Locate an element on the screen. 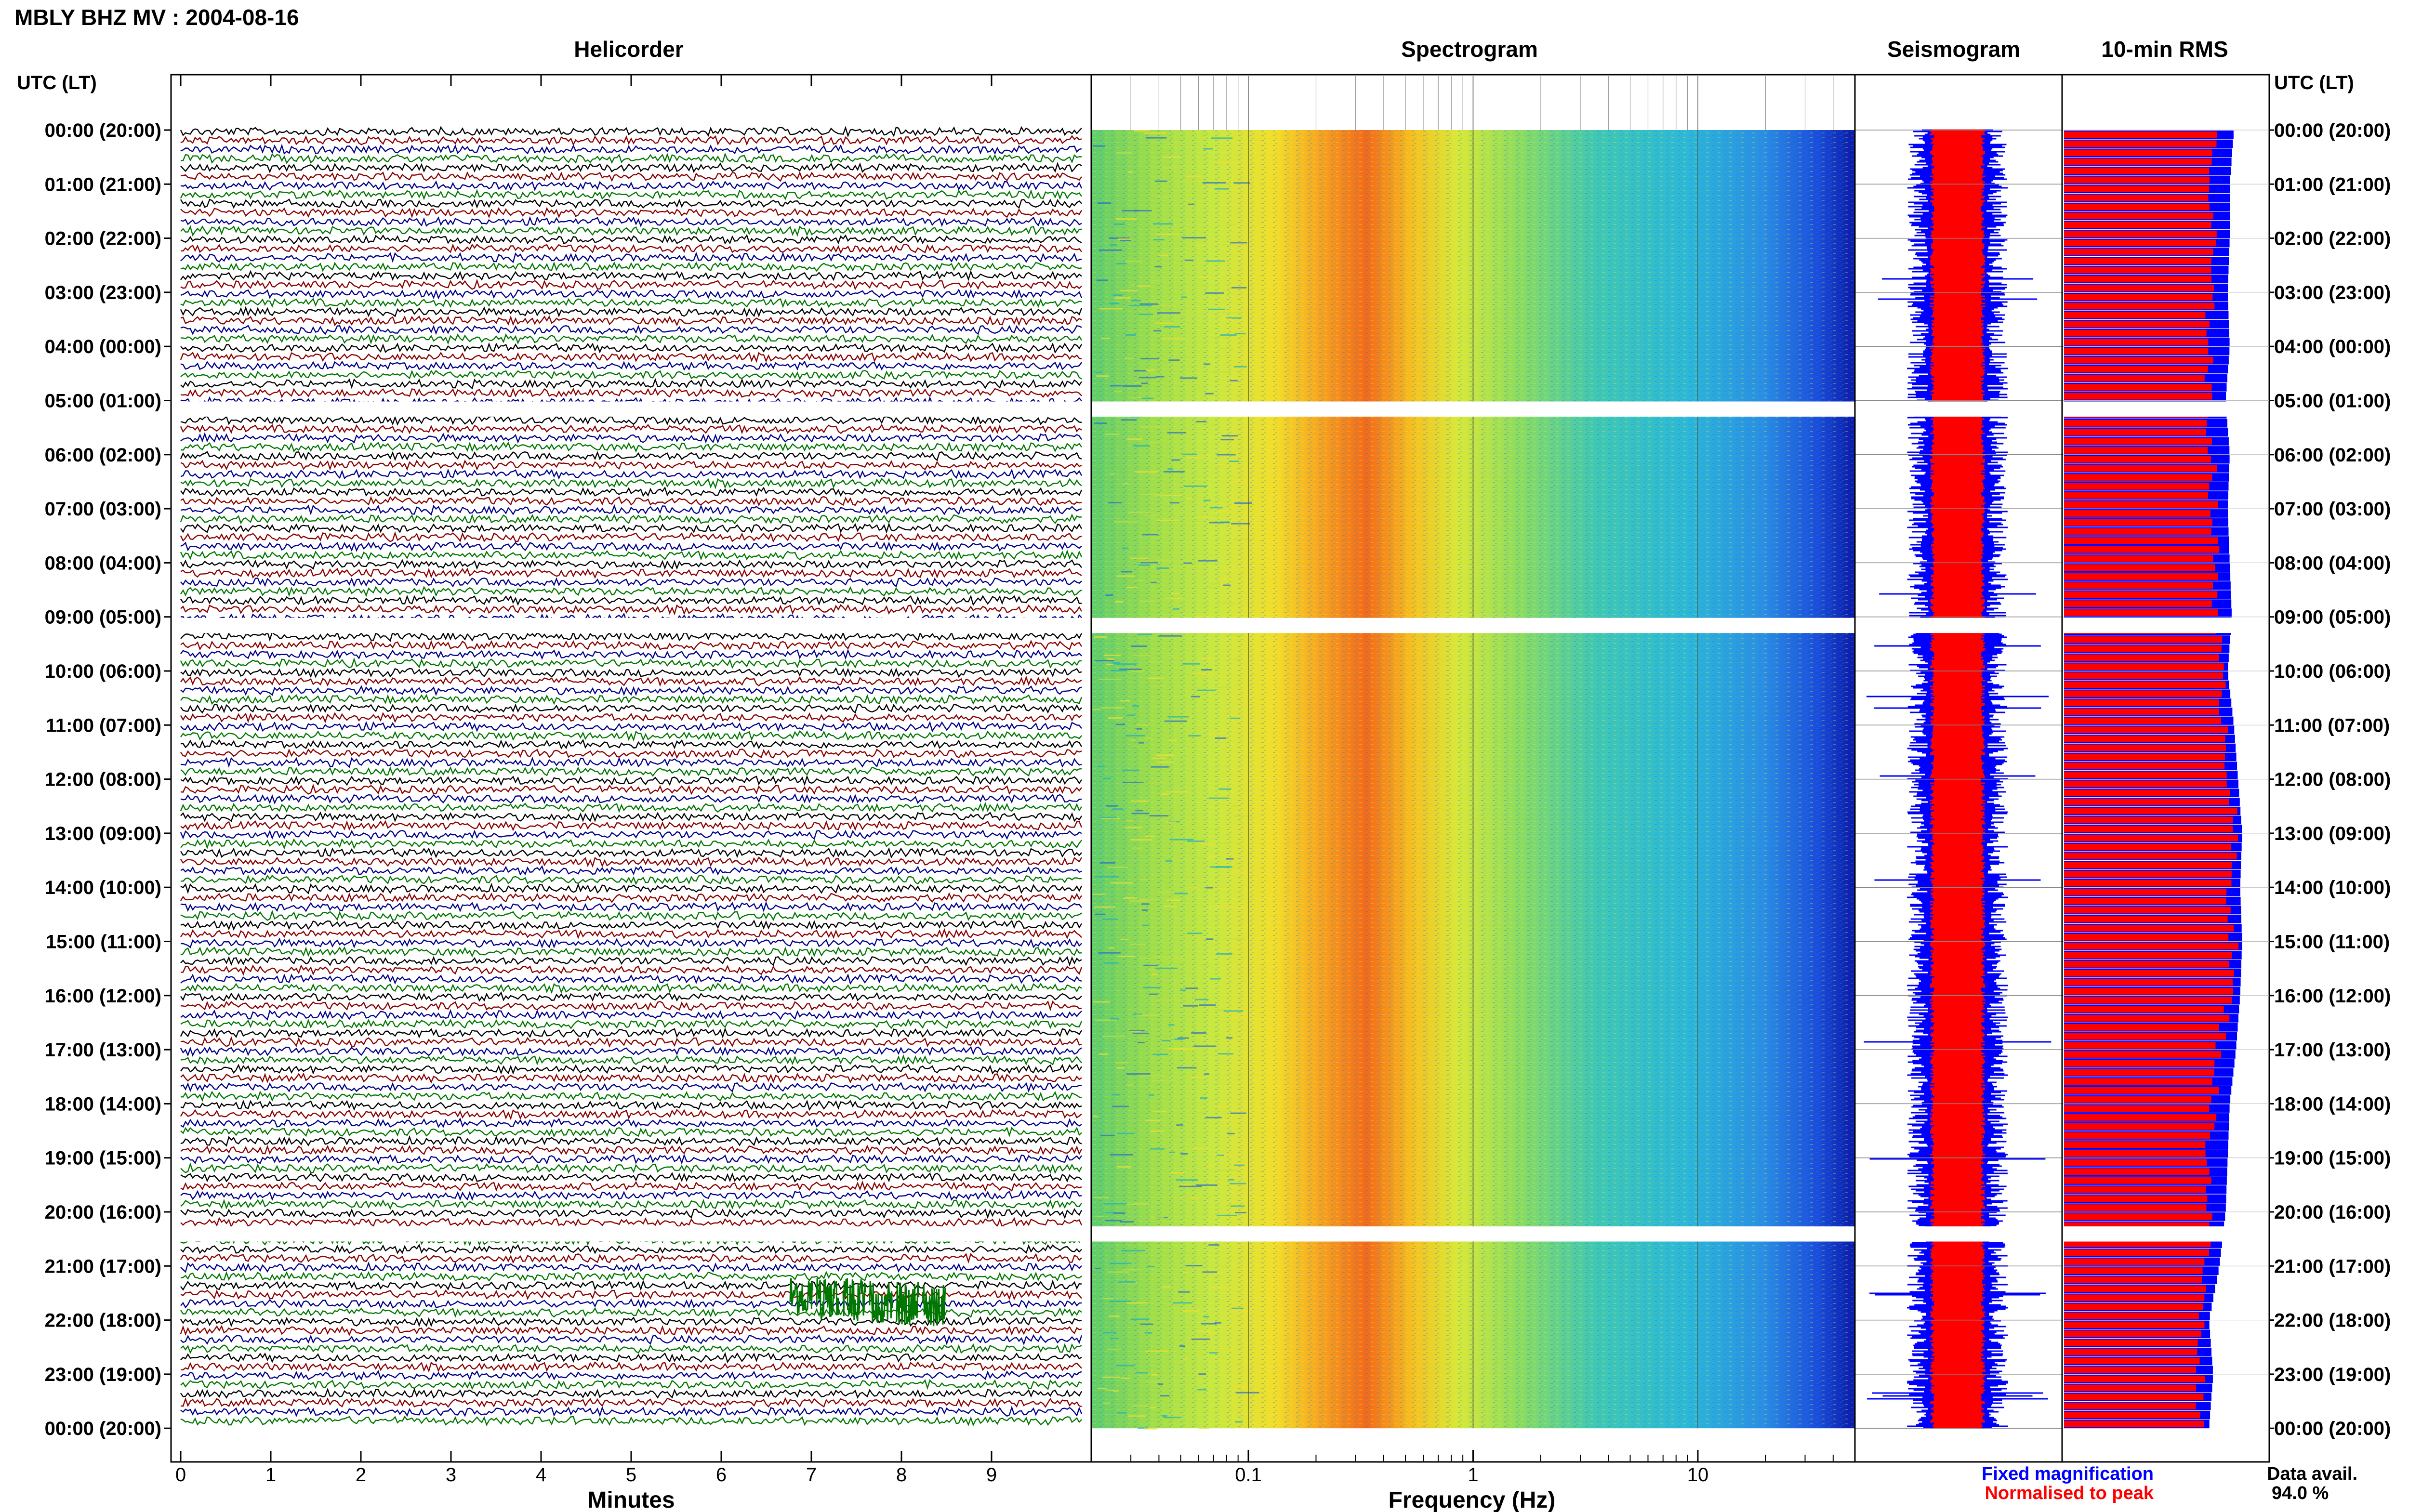 This screenshot has height=1512, width=2409. time-label-left: 07:00 (03:00) is located at coordinates (103, 509).